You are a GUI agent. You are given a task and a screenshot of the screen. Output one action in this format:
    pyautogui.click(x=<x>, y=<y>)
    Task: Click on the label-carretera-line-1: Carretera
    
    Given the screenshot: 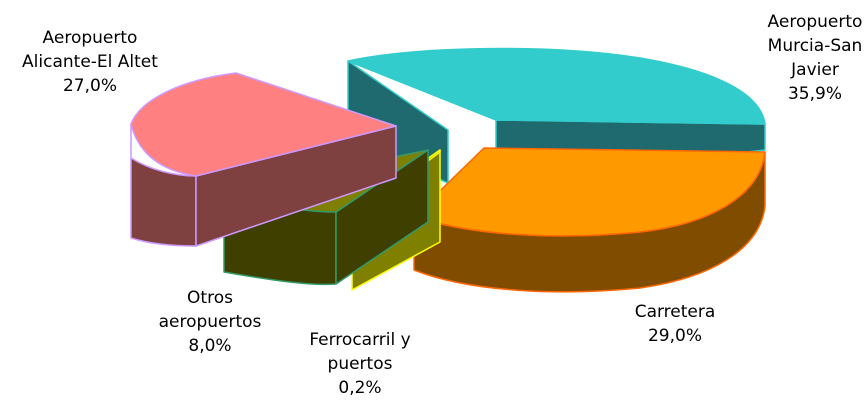 What is the action you would take?
    pyautogui.click(x=675, y=312)
    